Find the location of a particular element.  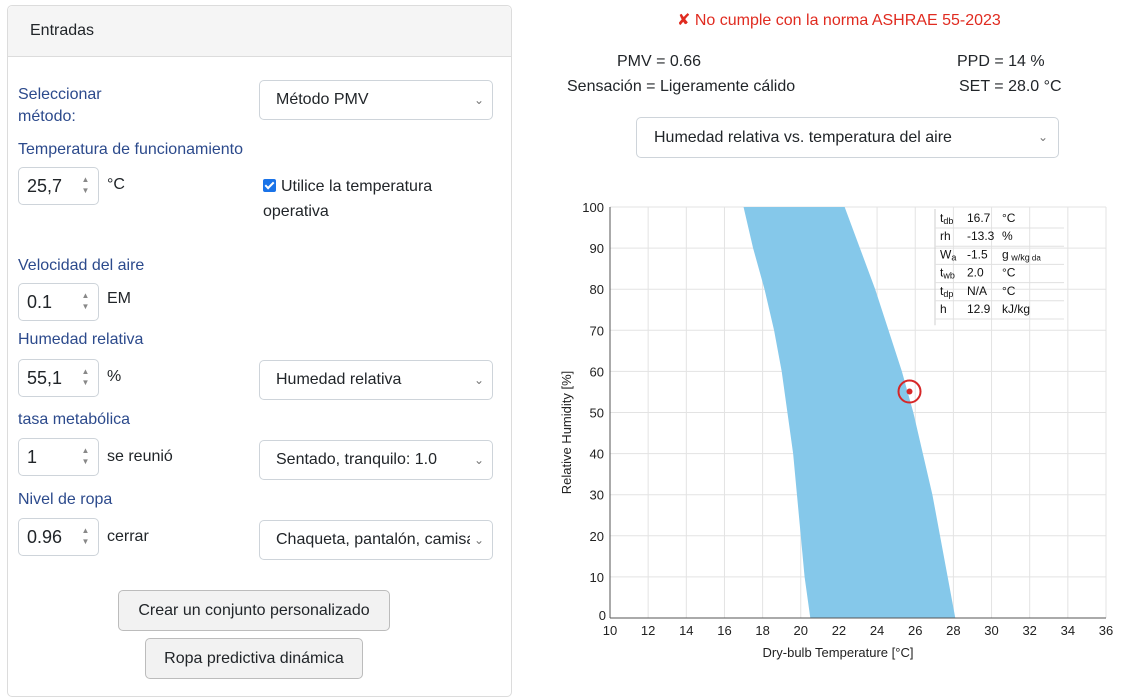

checkbox-checked-icon is located at coordinates (269, 185).